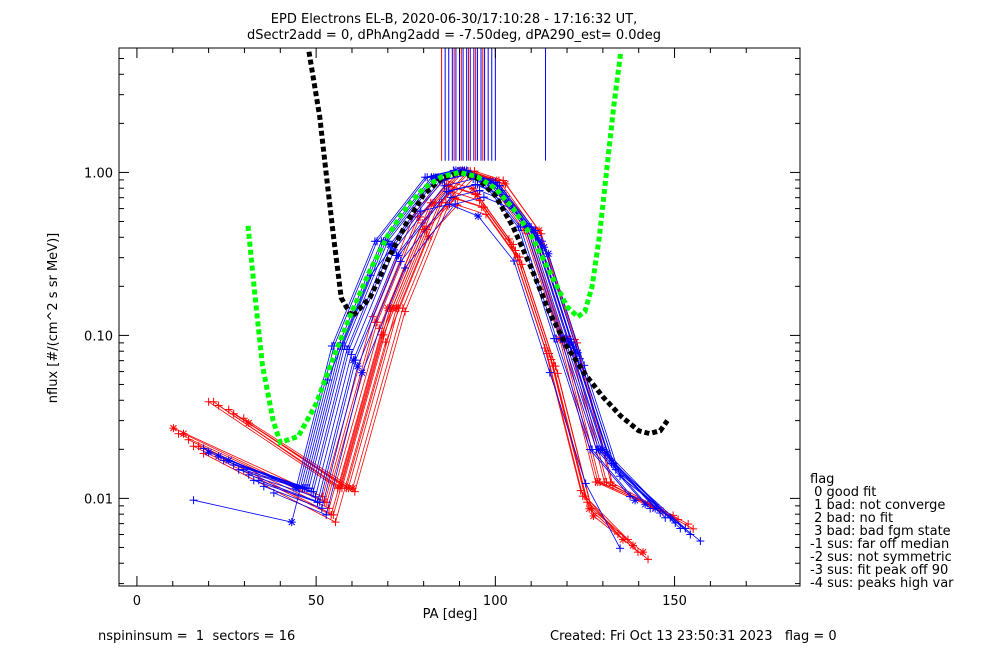 Image resolution: width=1000 pixels, height=650 pixels. What do you see at coordinates (881, 557) in the screenshot?
I see `legend-entry: -2 sus: not symmetric` at bounding box center [881, 557].